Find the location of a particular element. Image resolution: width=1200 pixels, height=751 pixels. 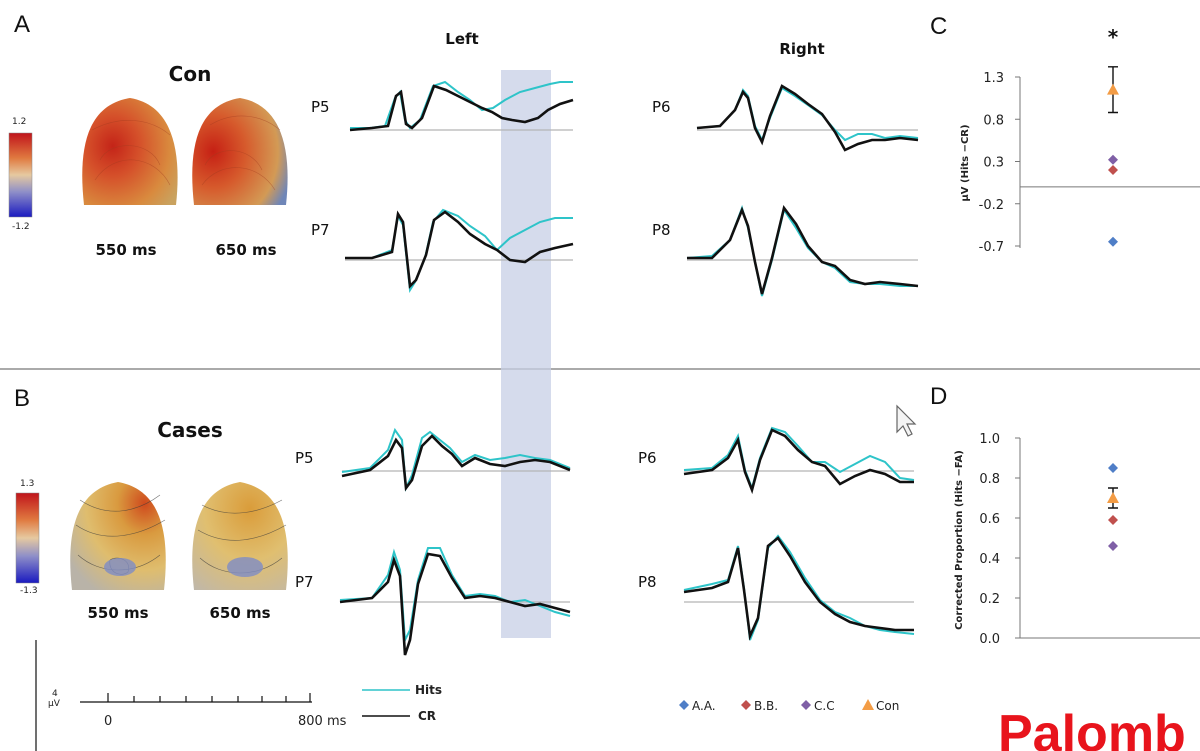

legend-hits-label: Hits is located at coordinates (428, 690).